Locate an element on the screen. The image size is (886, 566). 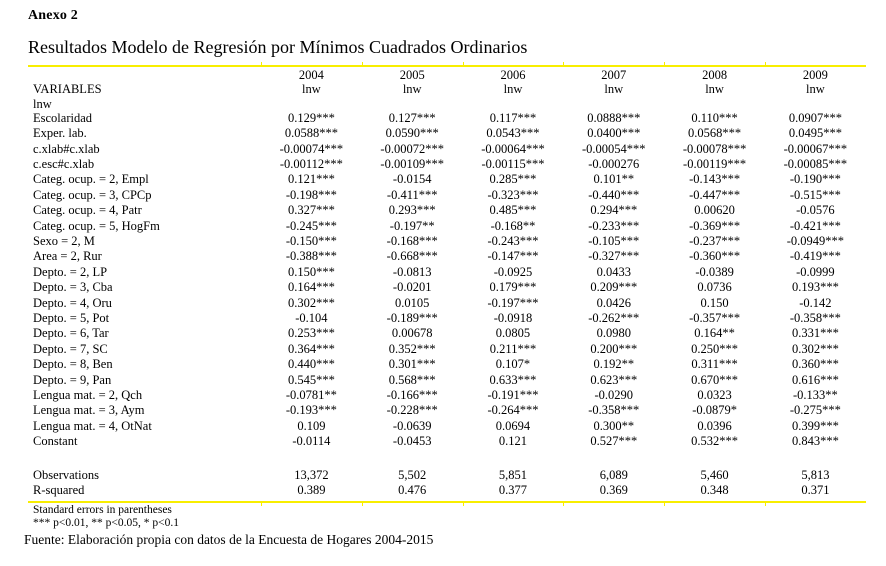
value-cell: 0.0590*** is located at coordinates (412, 133).